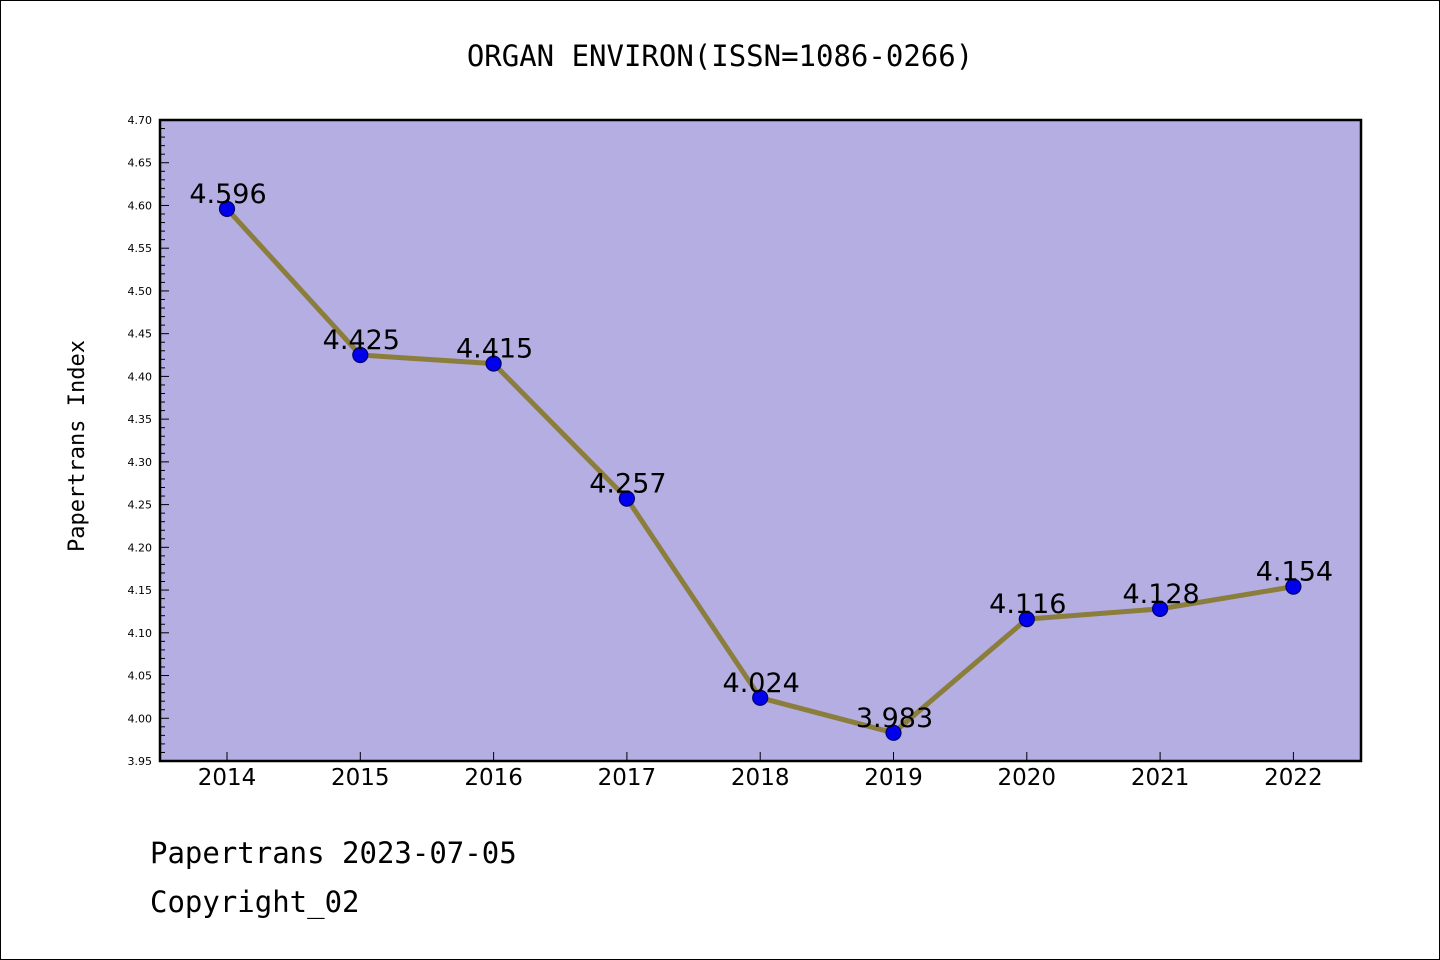 The width and height of the screenshot is (1440, 960). Describe the element at coordinates (140, 163) in the screenshot. I see `y-tick-label: 4.65` at that location.